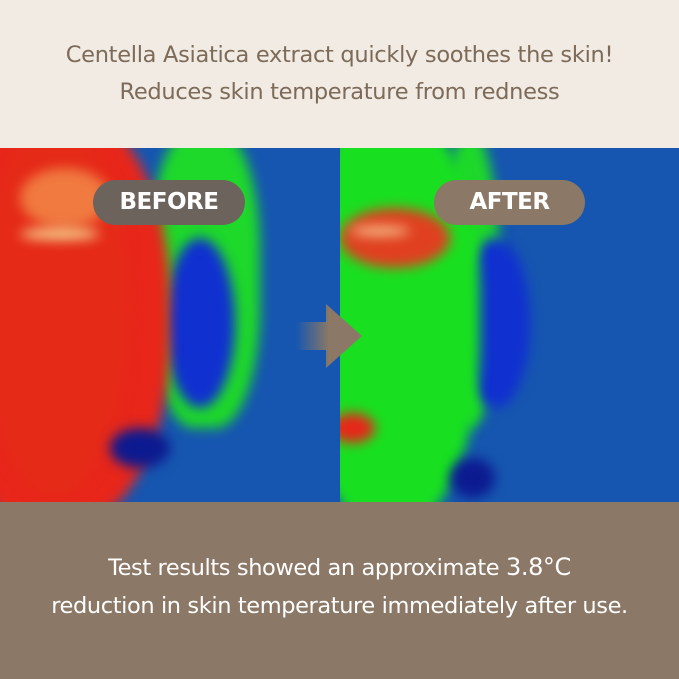  What do you see at coordinates (169, 202) in the screenshot?
I see `before-label: BEFORE` at bounding box center [169, 202].